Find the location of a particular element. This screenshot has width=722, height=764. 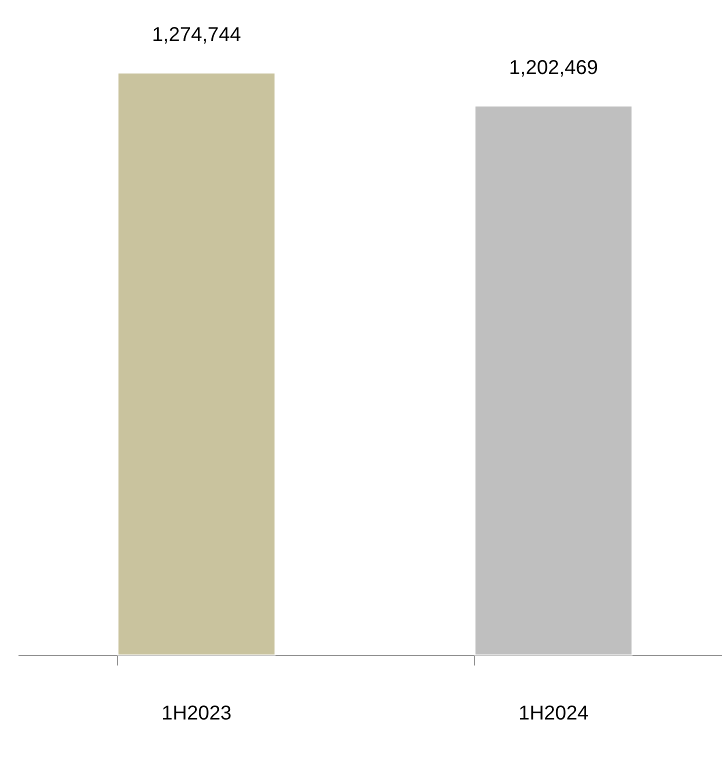

x-tick-label: 1H2023 is located at coordinates (196, 713).